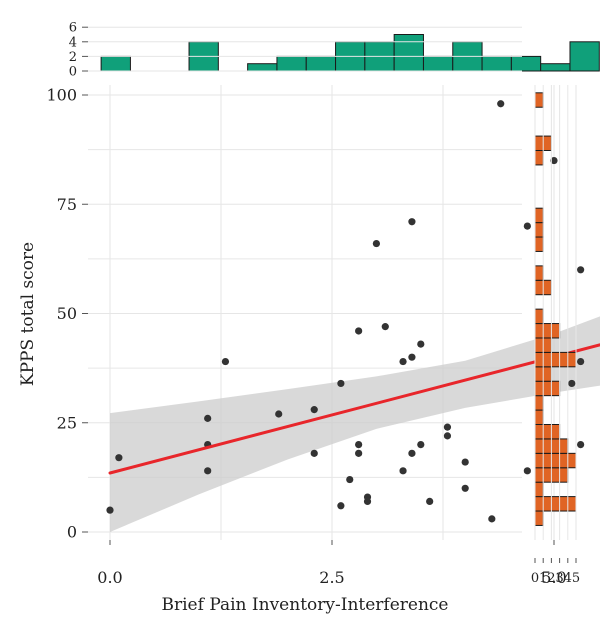 Image resolution: width=600 pixels, height=635 pixels. I want to click on top-histogram-tick-label: 4, so click(73, 42).